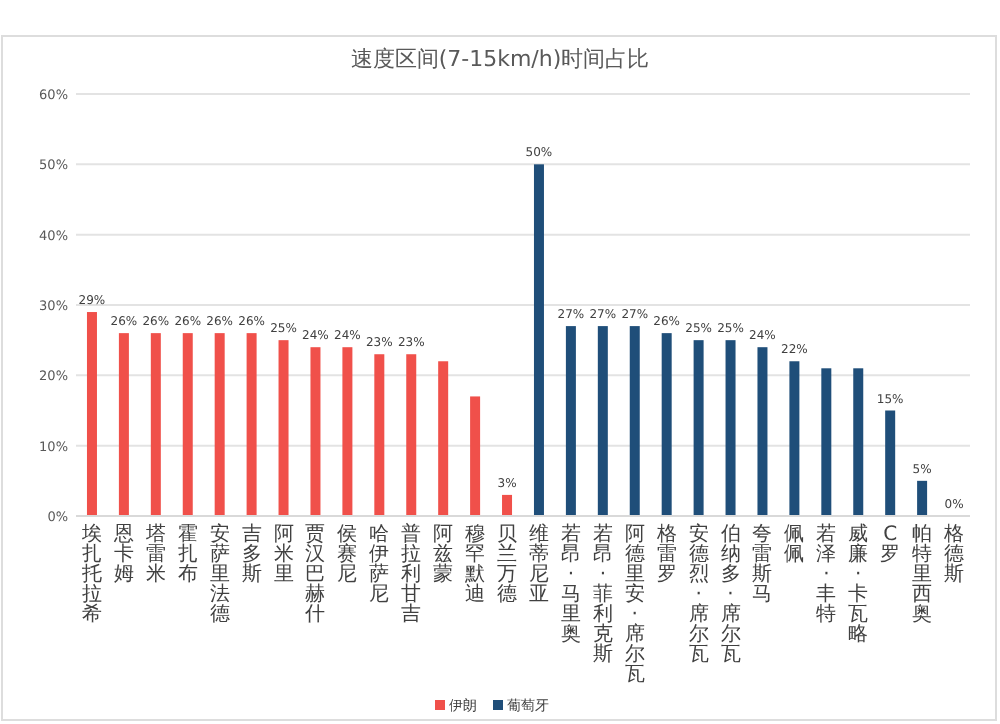 This screenshot has width=1000, height=724. I want to click on x-tick-label: 穆罕默迪, so click(474, 564).